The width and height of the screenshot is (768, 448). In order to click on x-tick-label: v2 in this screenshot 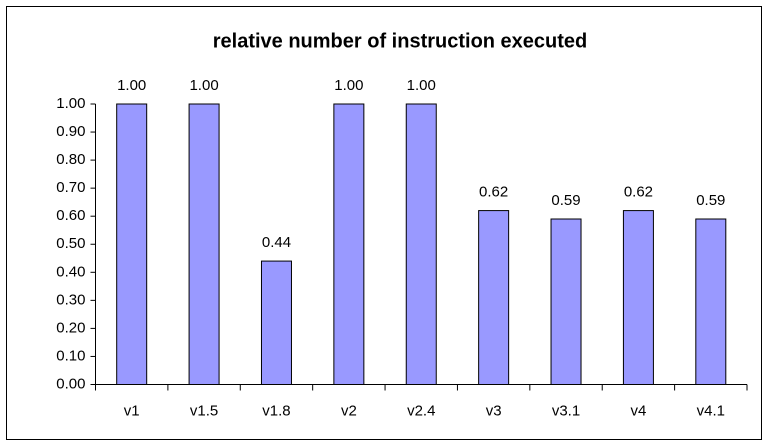, I will do `click(349, 410)`.